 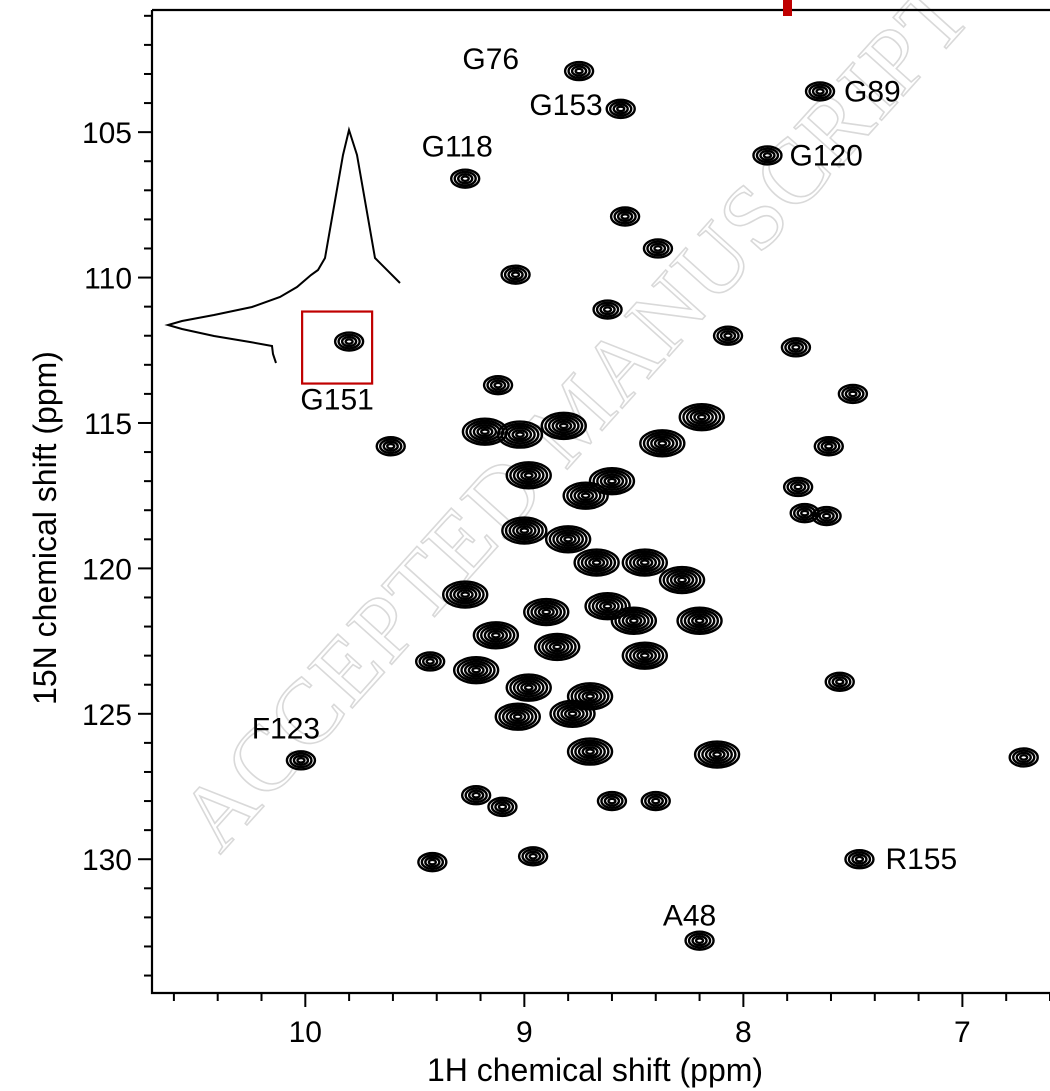 What do you see at coordinates (524, 1032) in the screenshot?
I see `x-tick-label: 9` at bounding box center [524, 1032].